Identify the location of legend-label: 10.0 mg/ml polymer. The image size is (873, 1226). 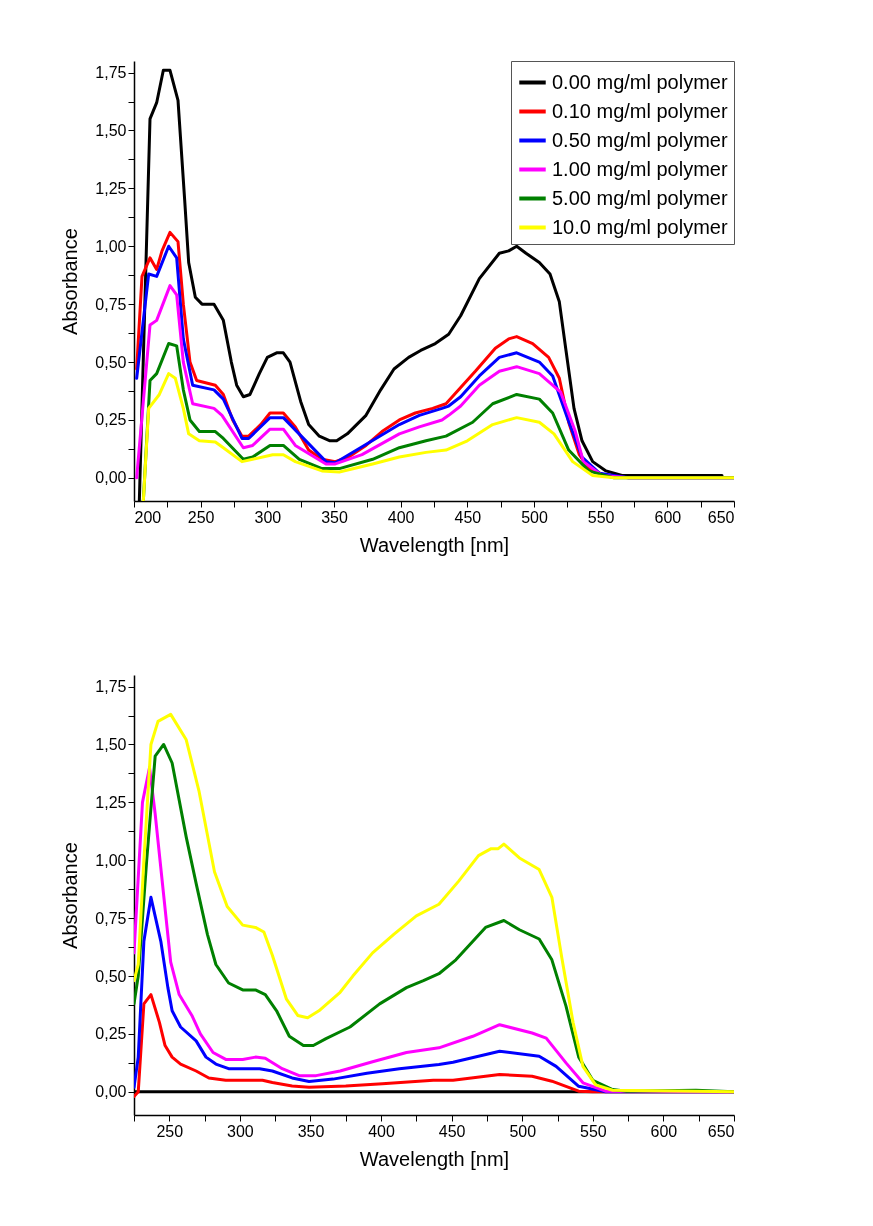
(640, 226).